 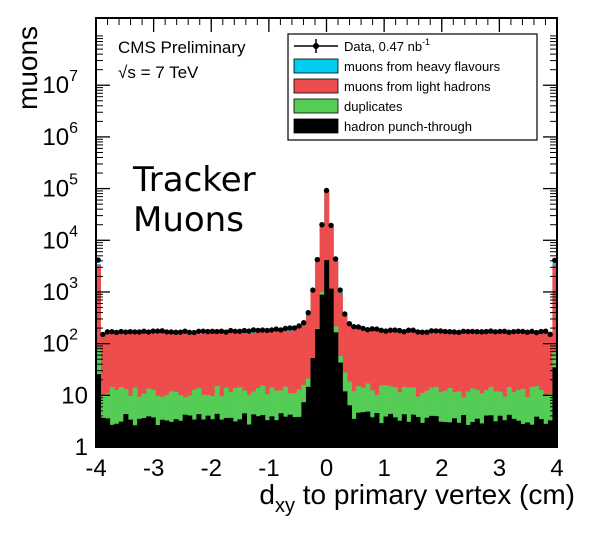 I want to click on y-tick-label: 1, so click(x=81, y=447).